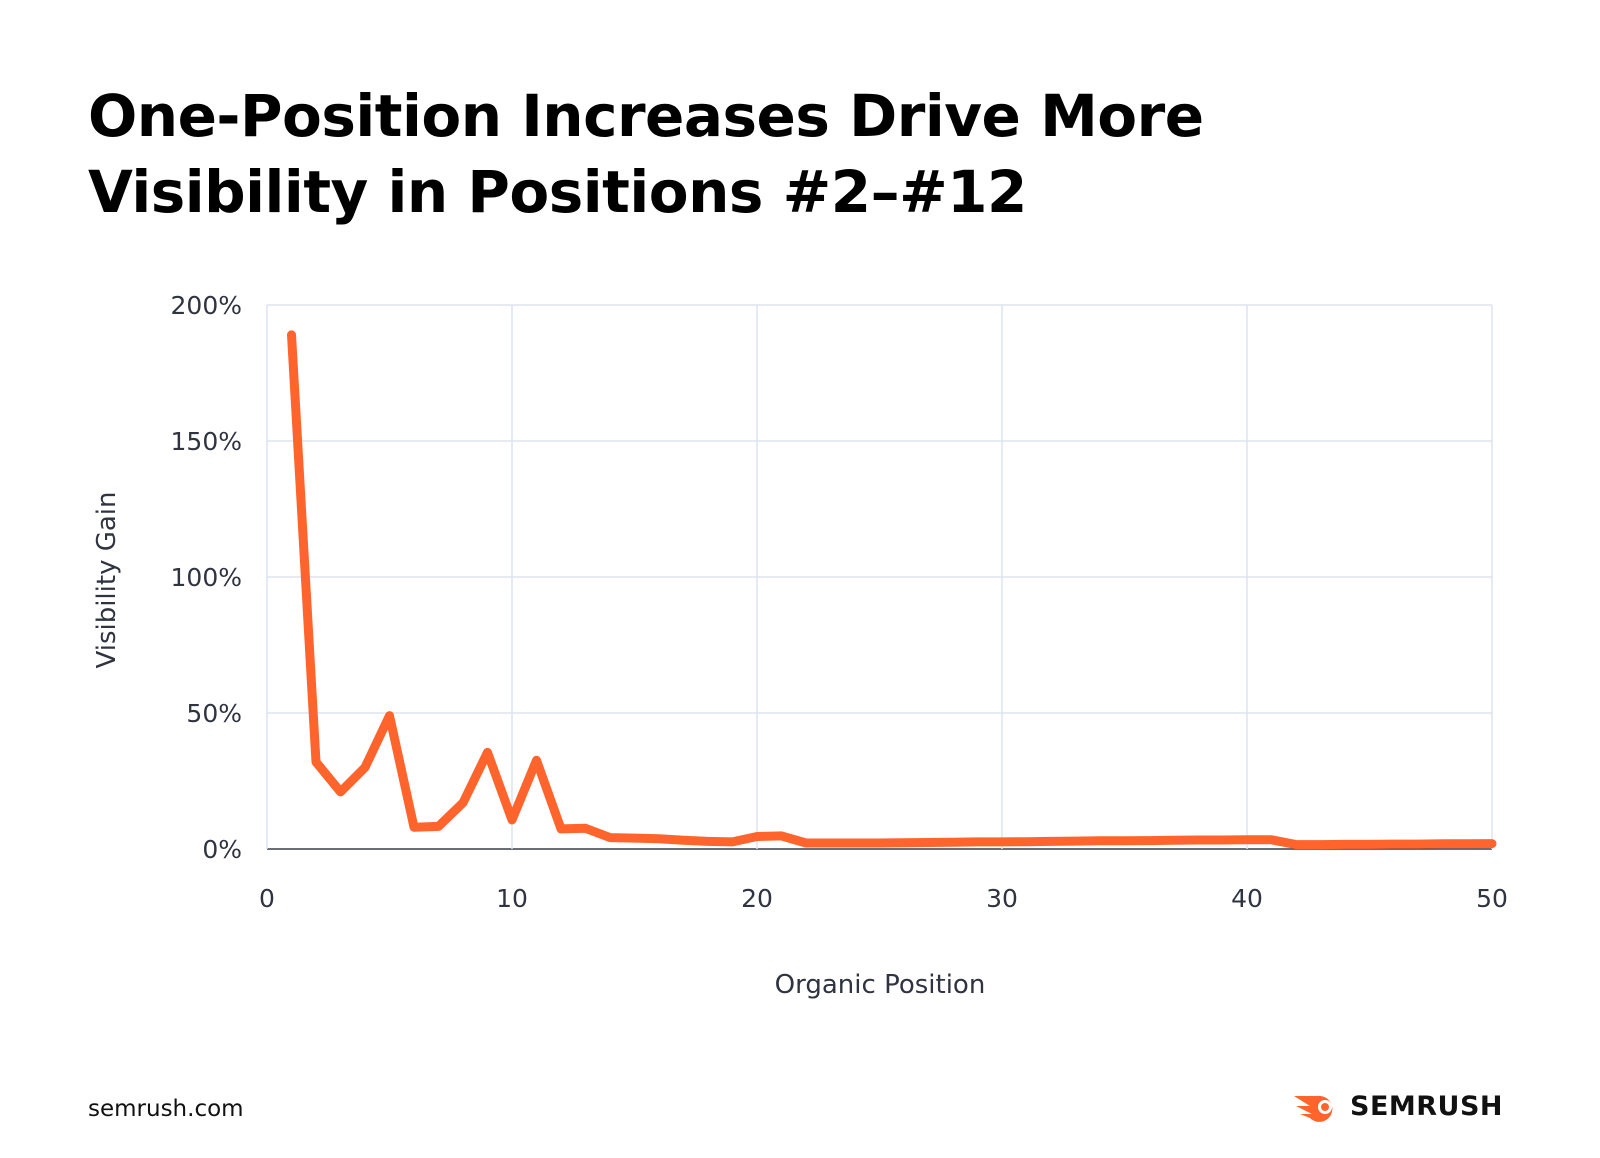 The width and height of the screenshot is (1600, 1158). What do you see at coordinates (214, 713) in the screenshot?
I see `y-tick-label: 50%` at bounding box center [214, 713].